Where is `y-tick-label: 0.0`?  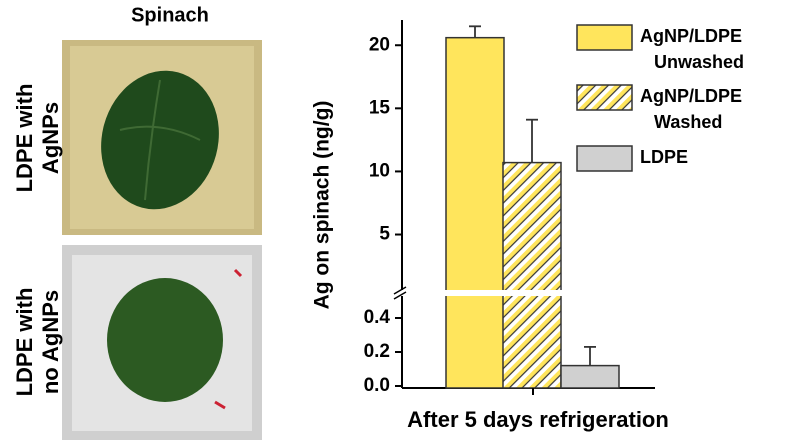 y-tick-label: 0.0 is located at coordinates (377, 385).